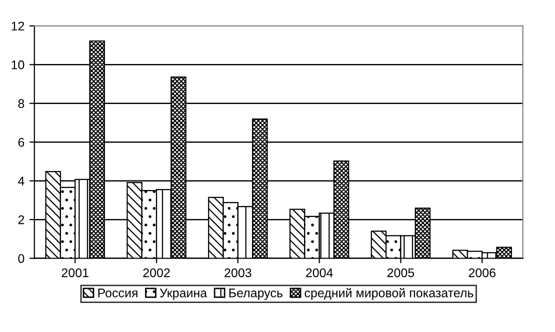 Image resolution: width=555 pixels, height=332 pixels. What do you see at coordinates (255, 294) in the screenshot?
I see `legend-label: Беларусь` at bounding box center [255, 294].